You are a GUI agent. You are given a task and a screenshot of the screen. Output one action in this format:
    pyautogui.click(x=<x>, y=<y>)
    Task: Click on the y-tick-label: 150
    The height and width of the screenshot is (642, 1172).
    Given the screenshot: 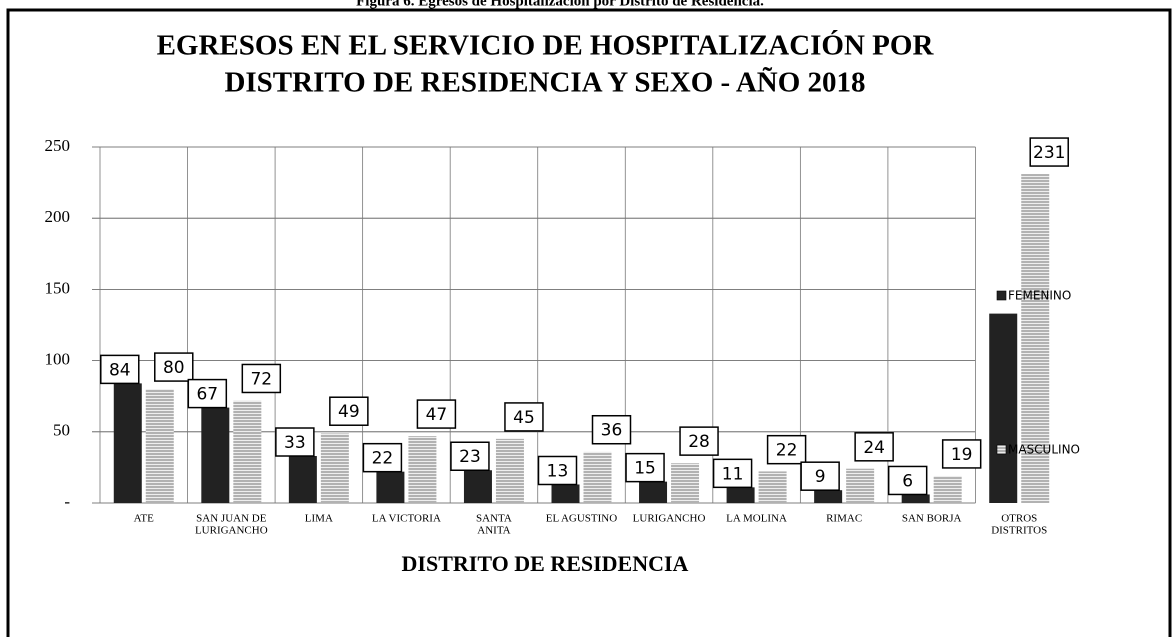 What is the action you would take?
    pyautogui.click(x=58, y=287)
    